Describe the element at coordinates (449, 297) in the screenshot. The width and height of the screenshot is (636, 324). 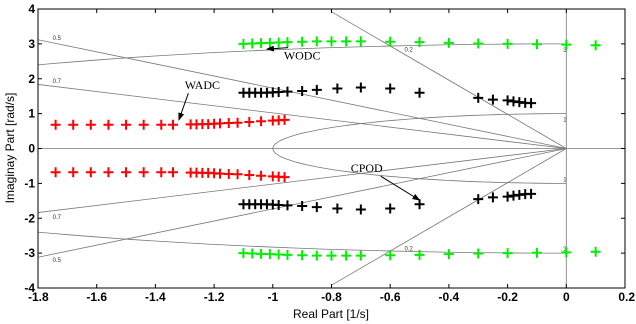
I see `x-tick-label: -0.4` at that location.